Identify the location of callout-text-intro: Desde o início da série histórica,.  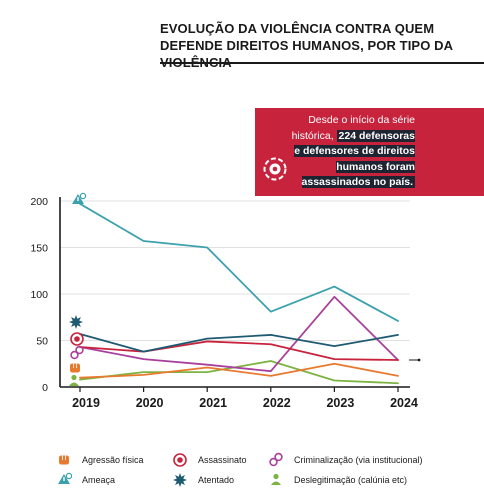
(353, 128).